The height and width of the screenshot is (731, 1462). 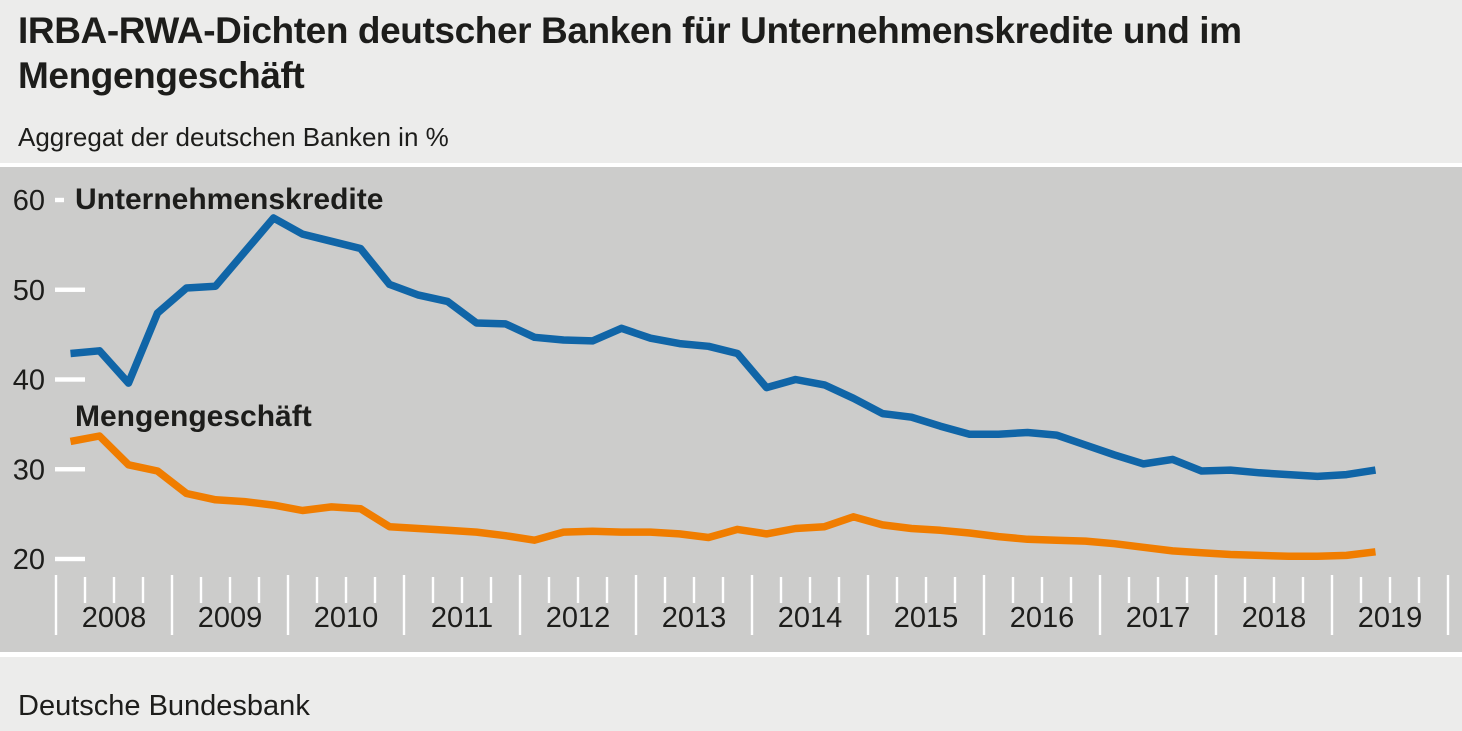 What do you see at coordinates (29, 201) in the screenshot?
I see `y-axis-tick-label: 60` at bounding box center [29, 201].